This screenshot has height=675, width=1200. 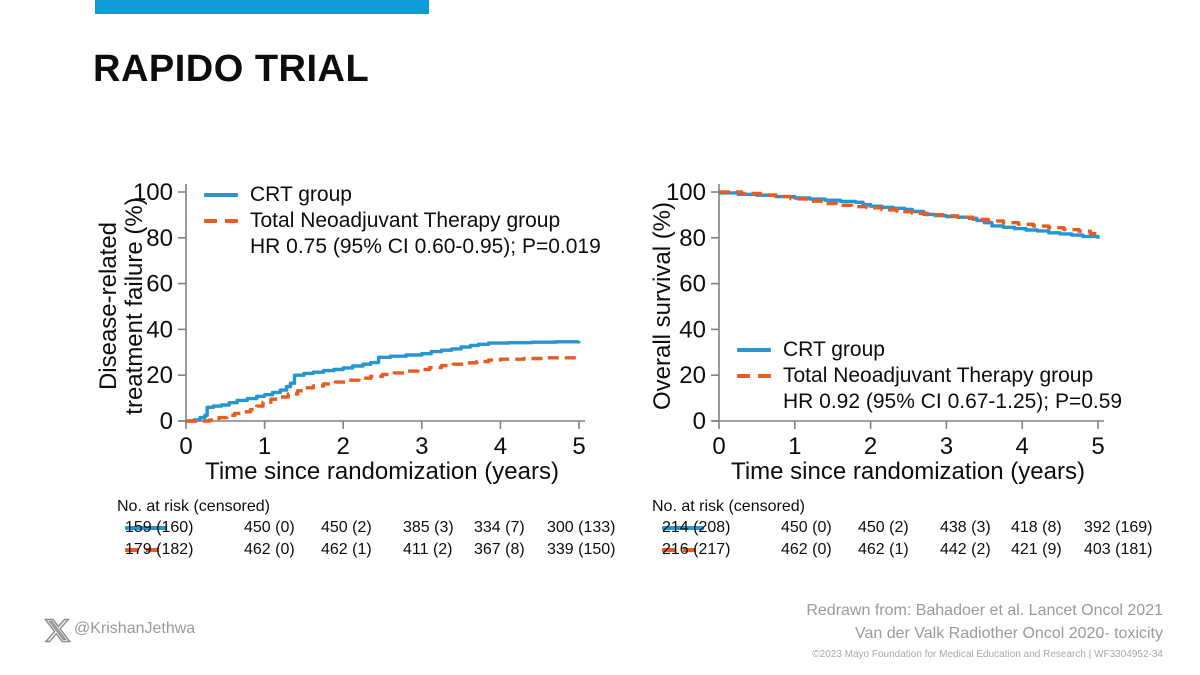 I want to click on risk-count: 334 (7), so click(x=499, y=527).